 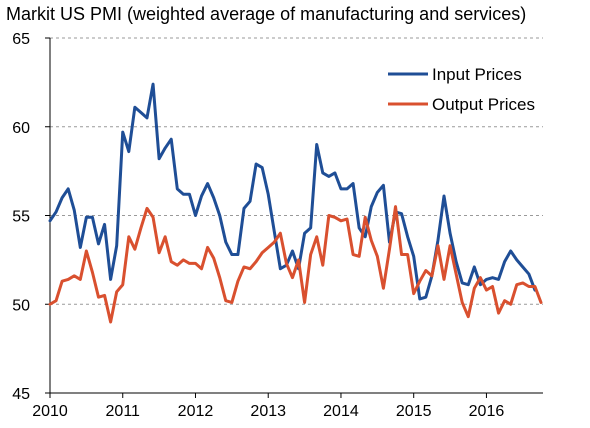 I want to click on y-tick-label-65: 65, so click(x=21, y=39).